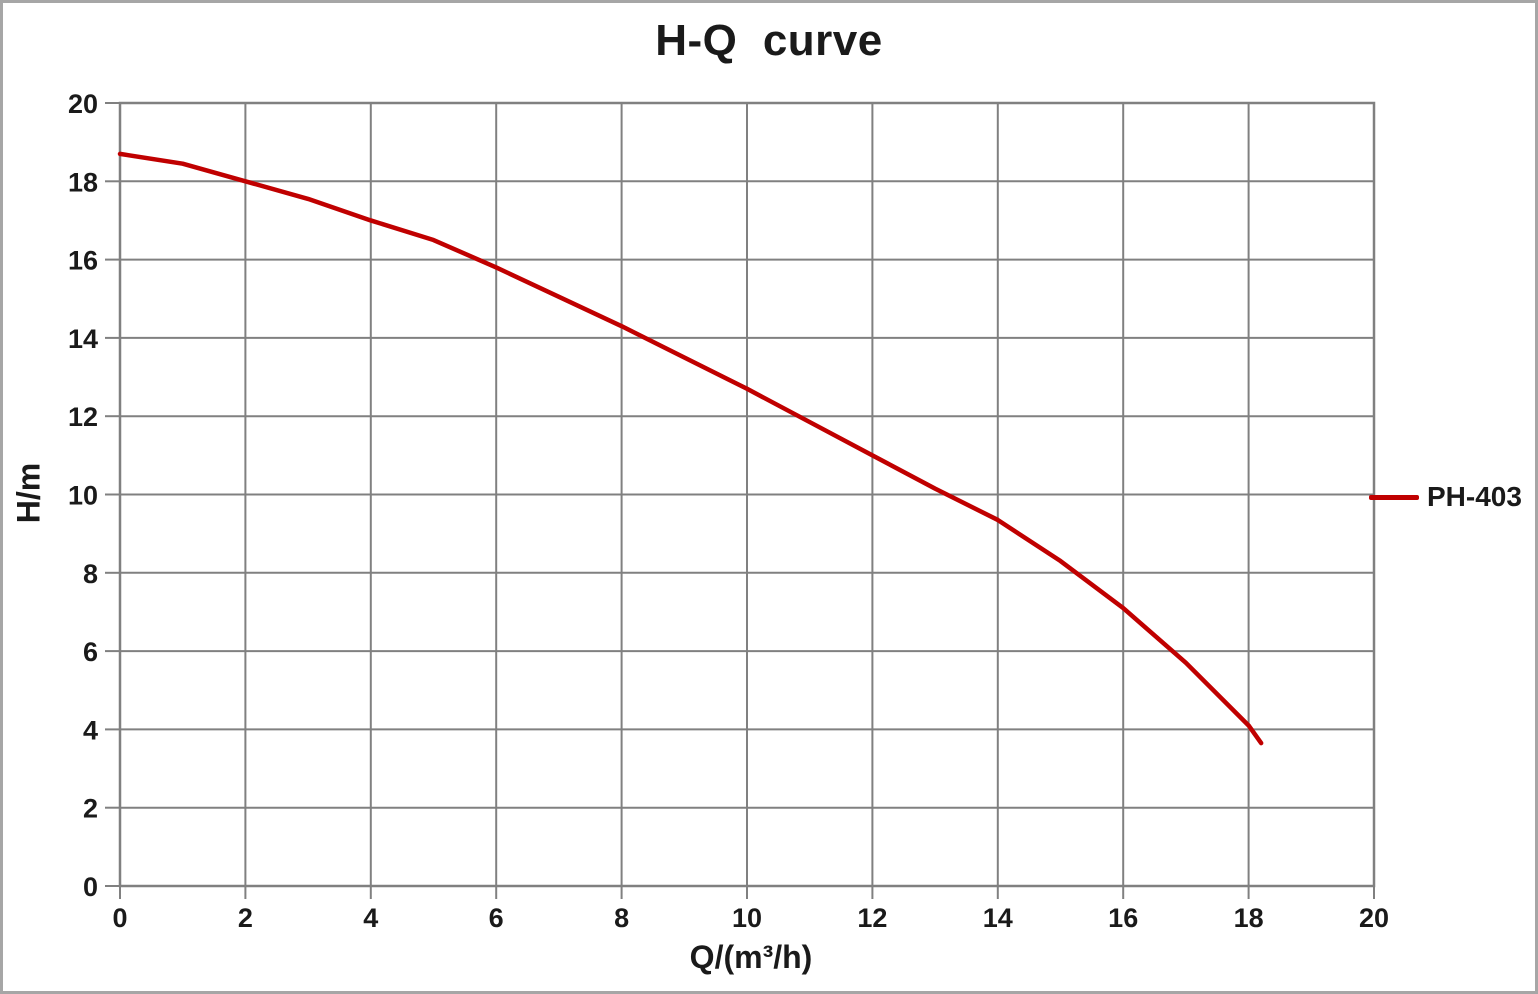  I want to click on x-tick-label: 10, so click(747, 918).